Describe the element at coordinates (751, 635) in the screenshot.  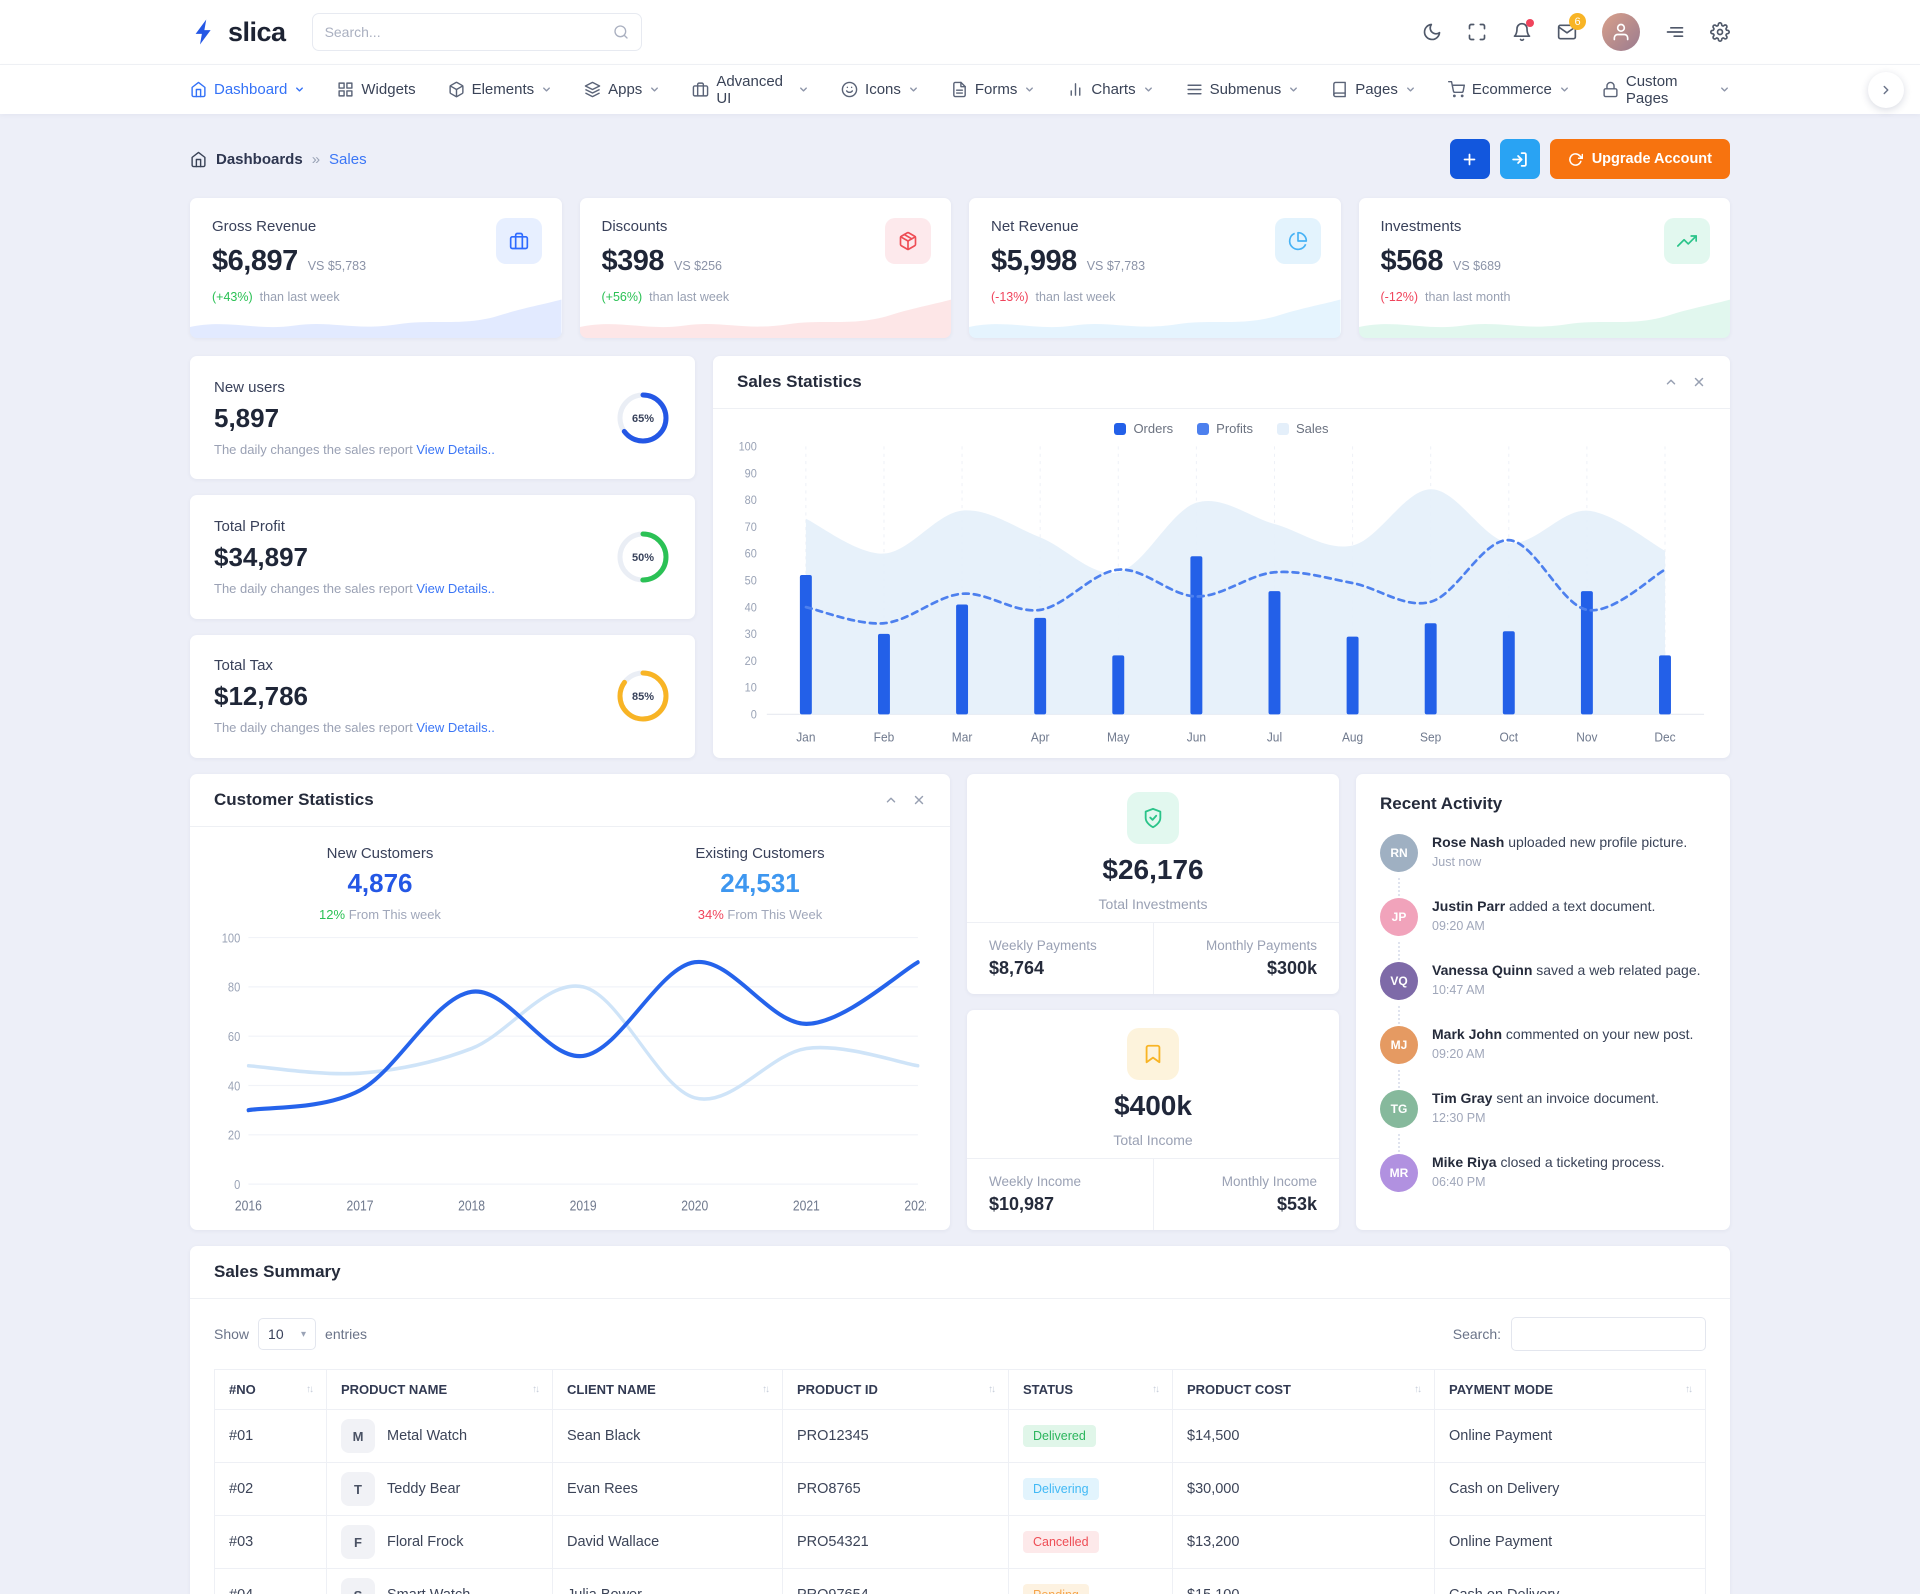
I see `svg-text: 30` at that location.